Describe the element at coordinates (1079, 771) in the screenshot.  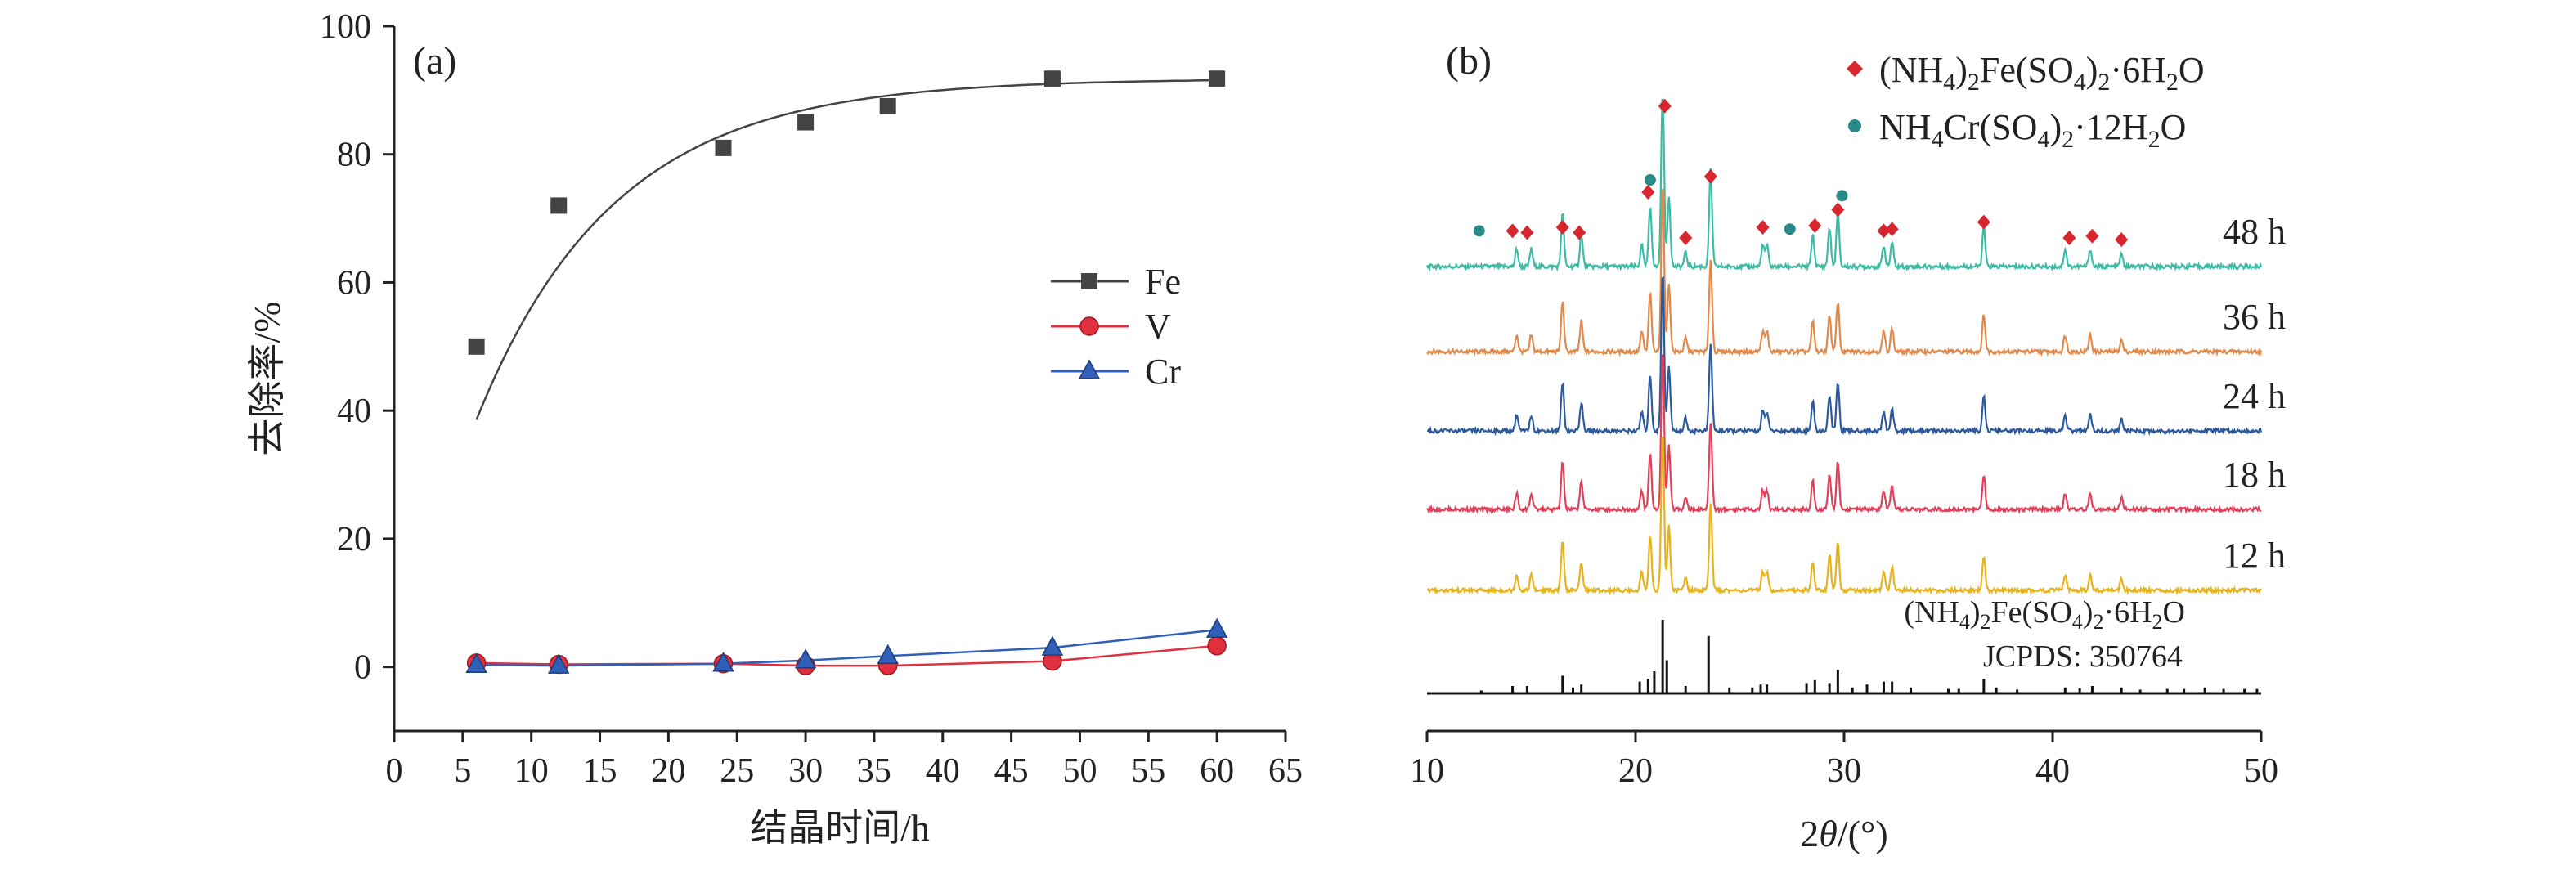
I see `a-x-tick-label: 50` at that location.